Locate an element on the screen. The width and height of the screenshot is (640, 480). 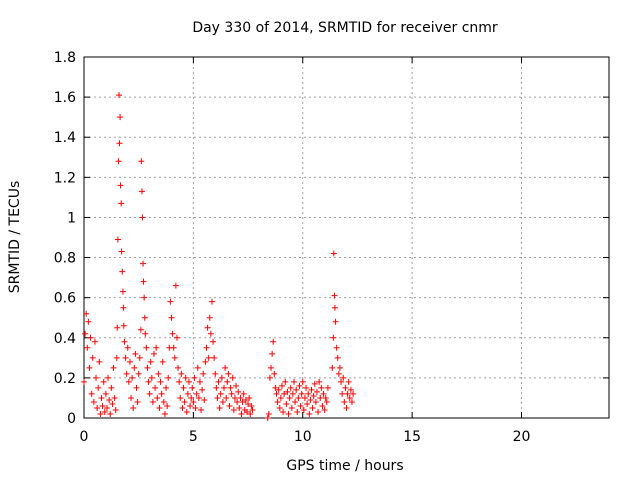
x-tick-label: 5 is located at coordinates (193, 437).